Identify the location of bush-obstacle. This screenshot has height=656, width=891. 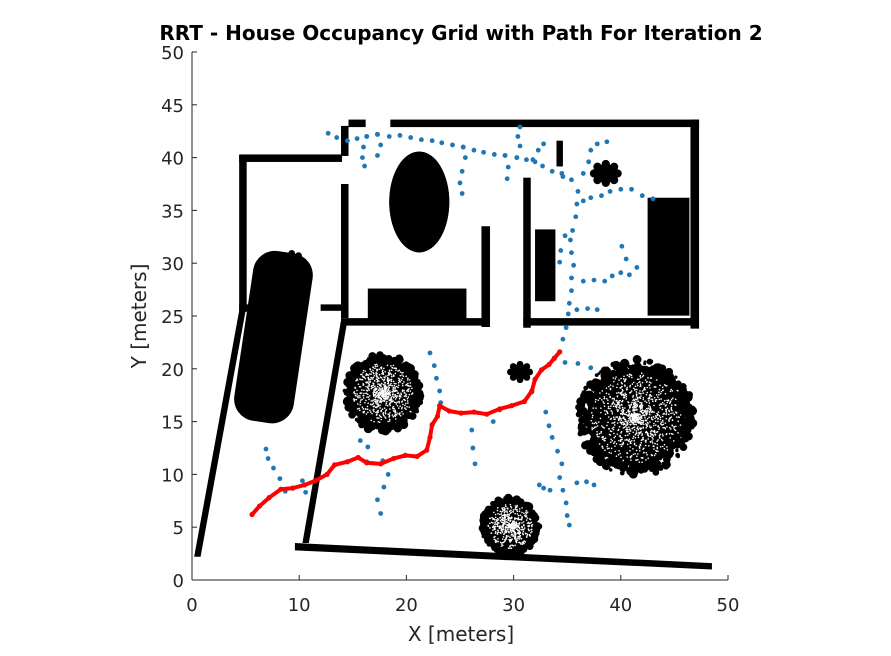
(510, 526).